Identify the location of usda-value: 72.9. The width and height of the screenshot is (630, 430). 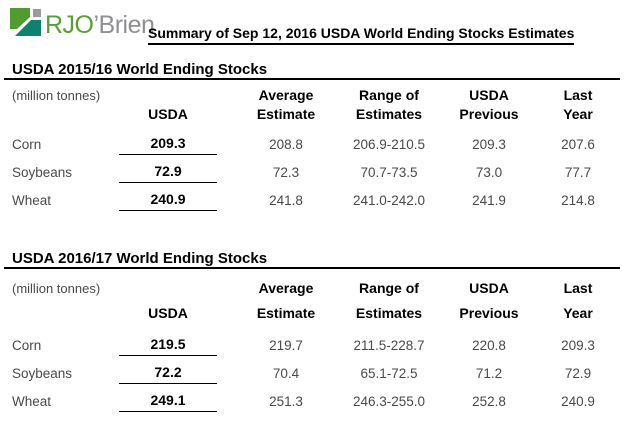
(168, 173).